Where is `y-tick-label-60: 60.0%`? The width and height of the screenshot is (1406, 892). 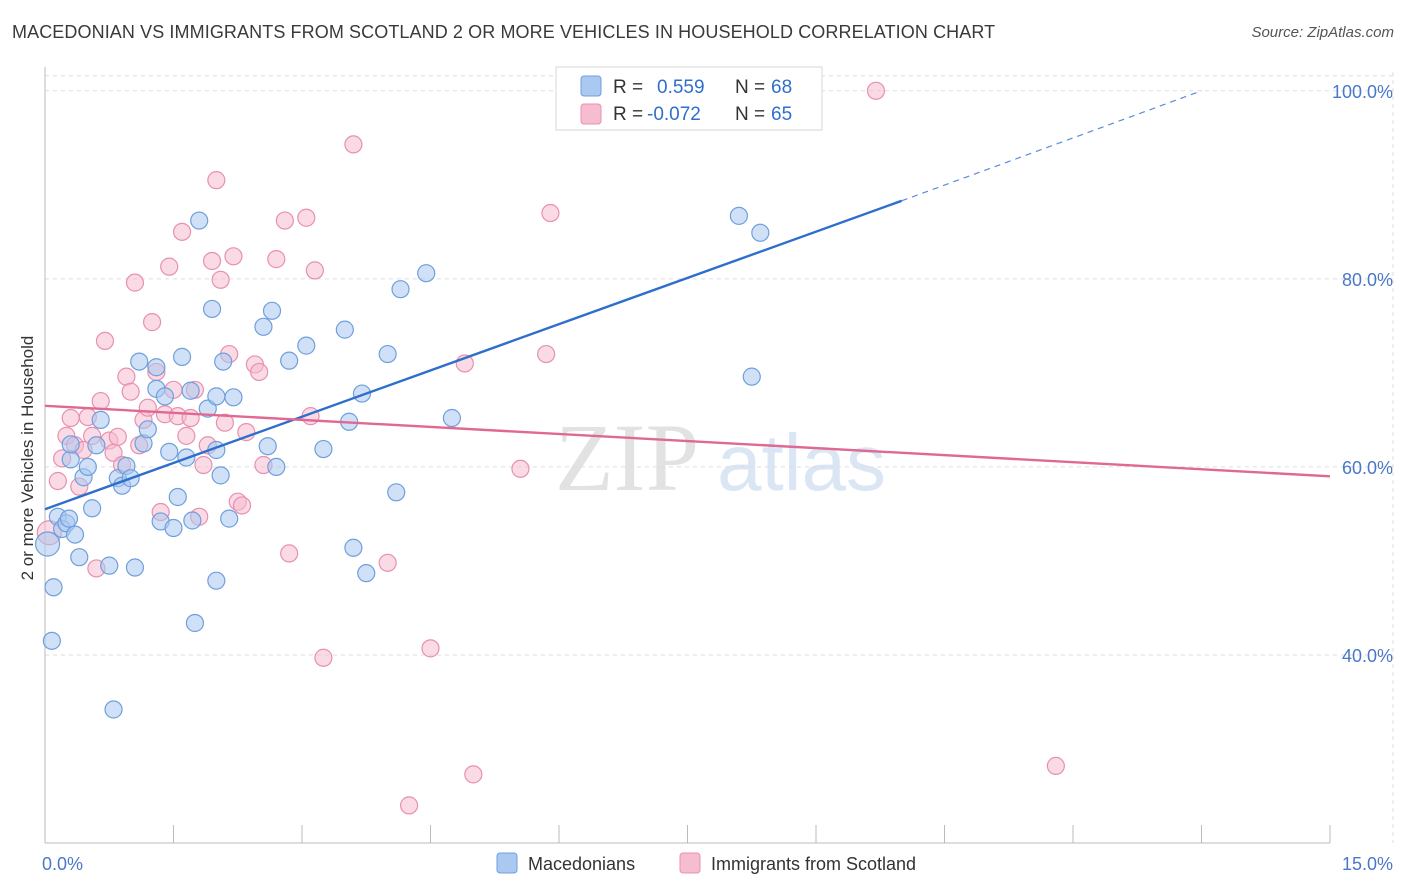
y-tick-label-60: 60.0% is located at coordinates (1367, 468).